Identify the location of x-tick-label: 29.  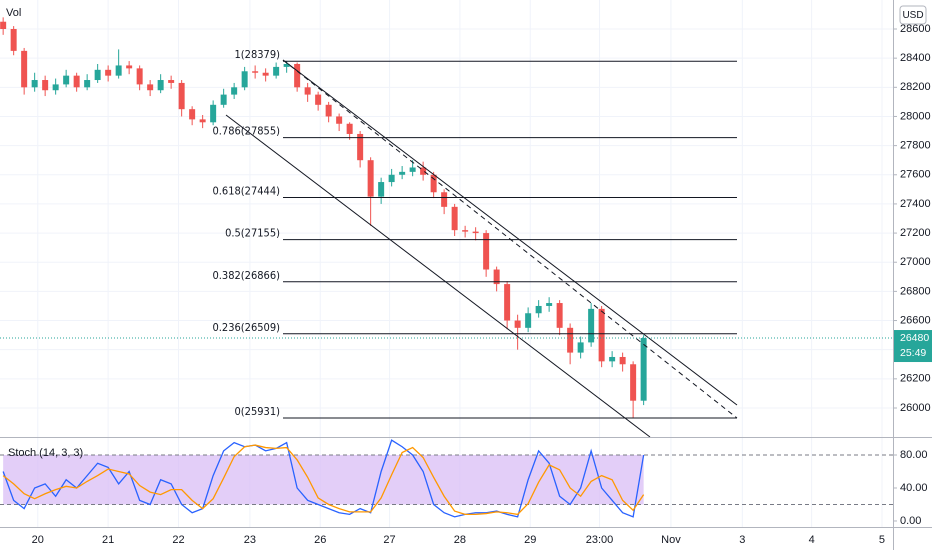
(530, 540).